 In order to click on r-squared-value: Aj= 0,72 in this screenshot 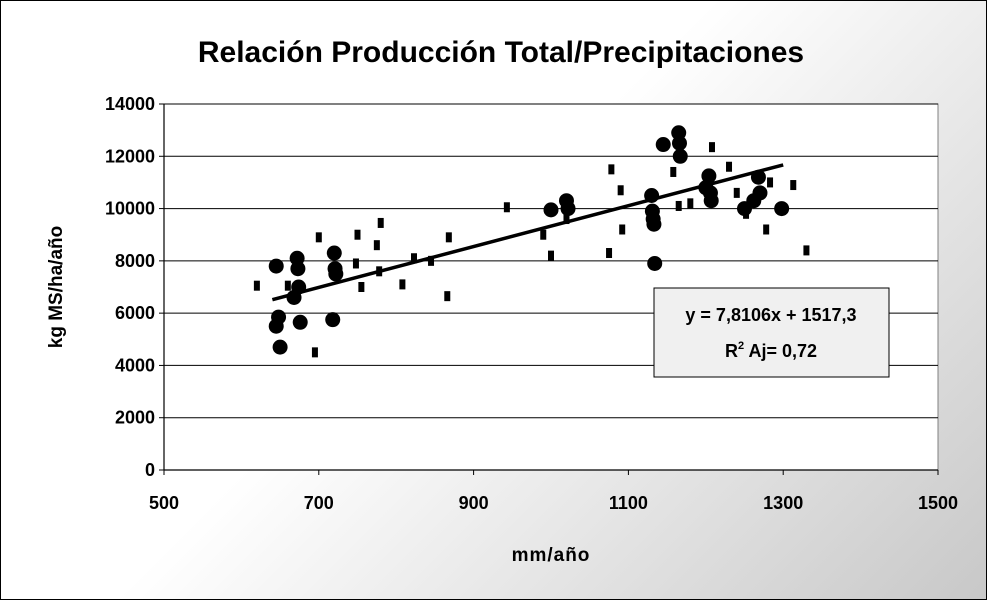, I will do `click(780, 351)`.